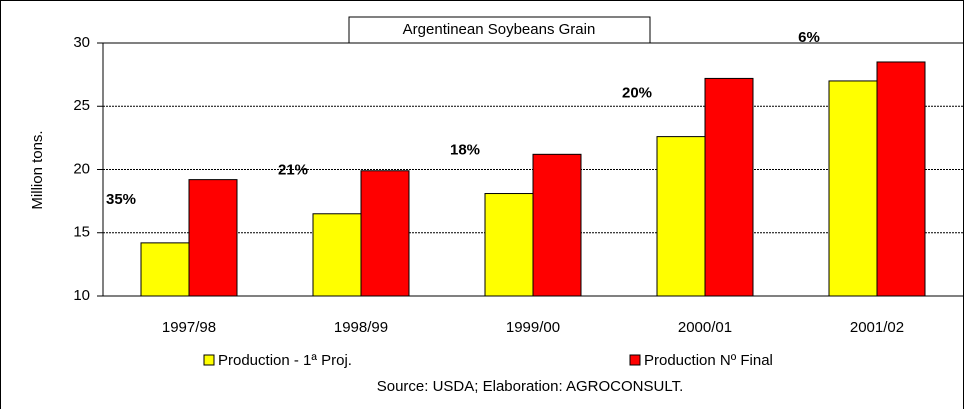  I want to click on annotation: 6%, so click(809, 37).